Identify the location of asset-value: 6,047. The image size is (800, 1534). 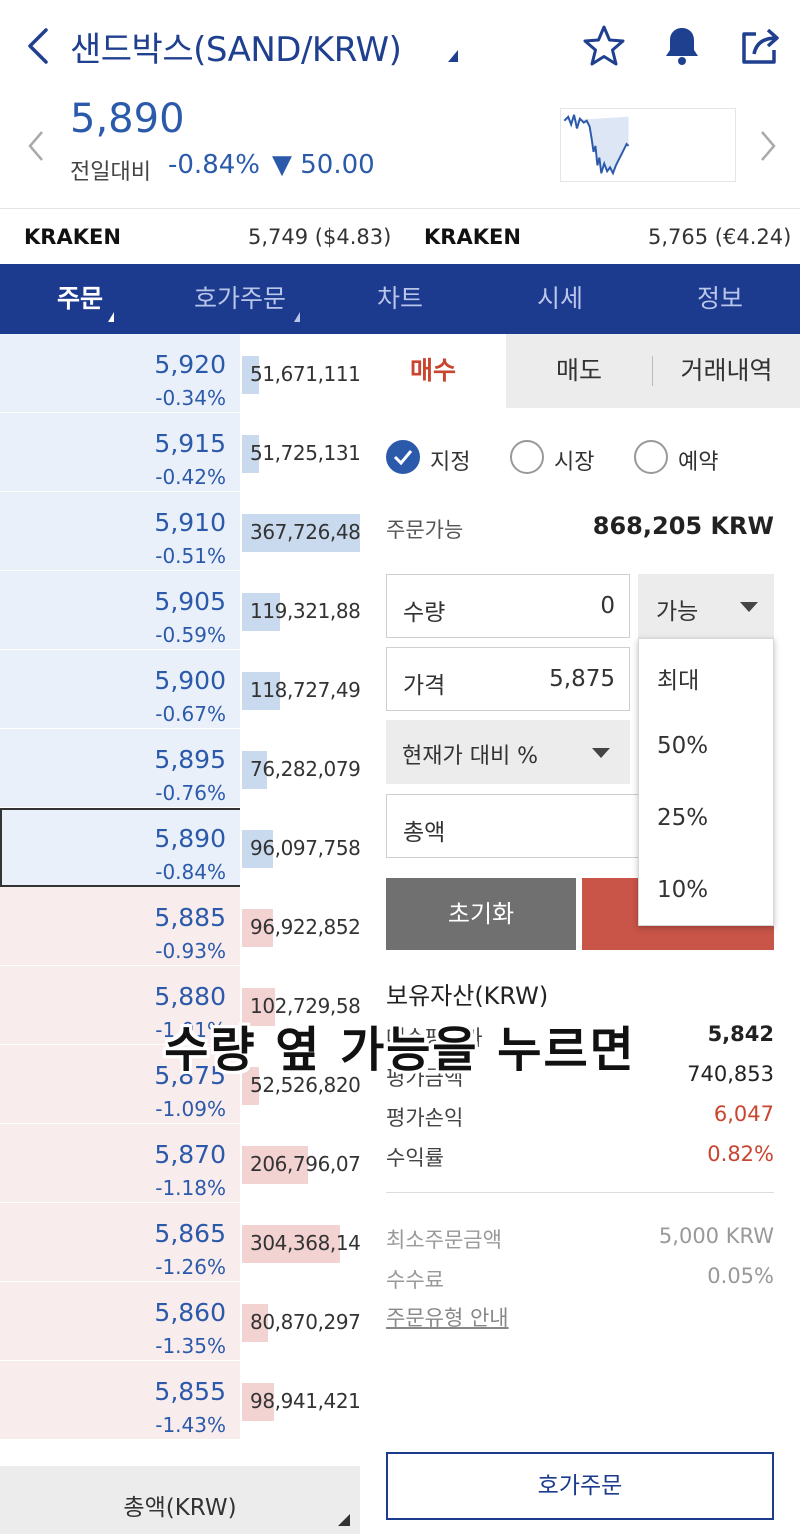
(743, 1114).